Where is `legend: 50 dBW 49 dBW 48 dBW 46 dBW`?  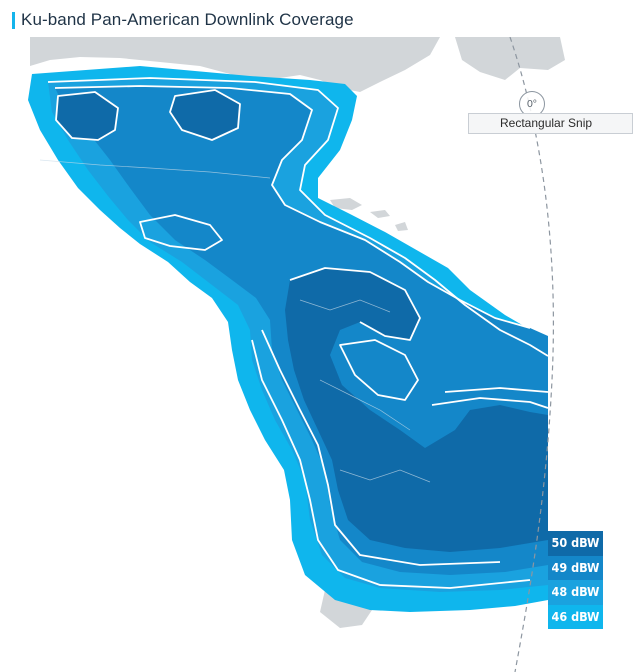
legend: 50 dBW 49 dBW 48 dBW 46 dBW is located at coordinates (575, 580).